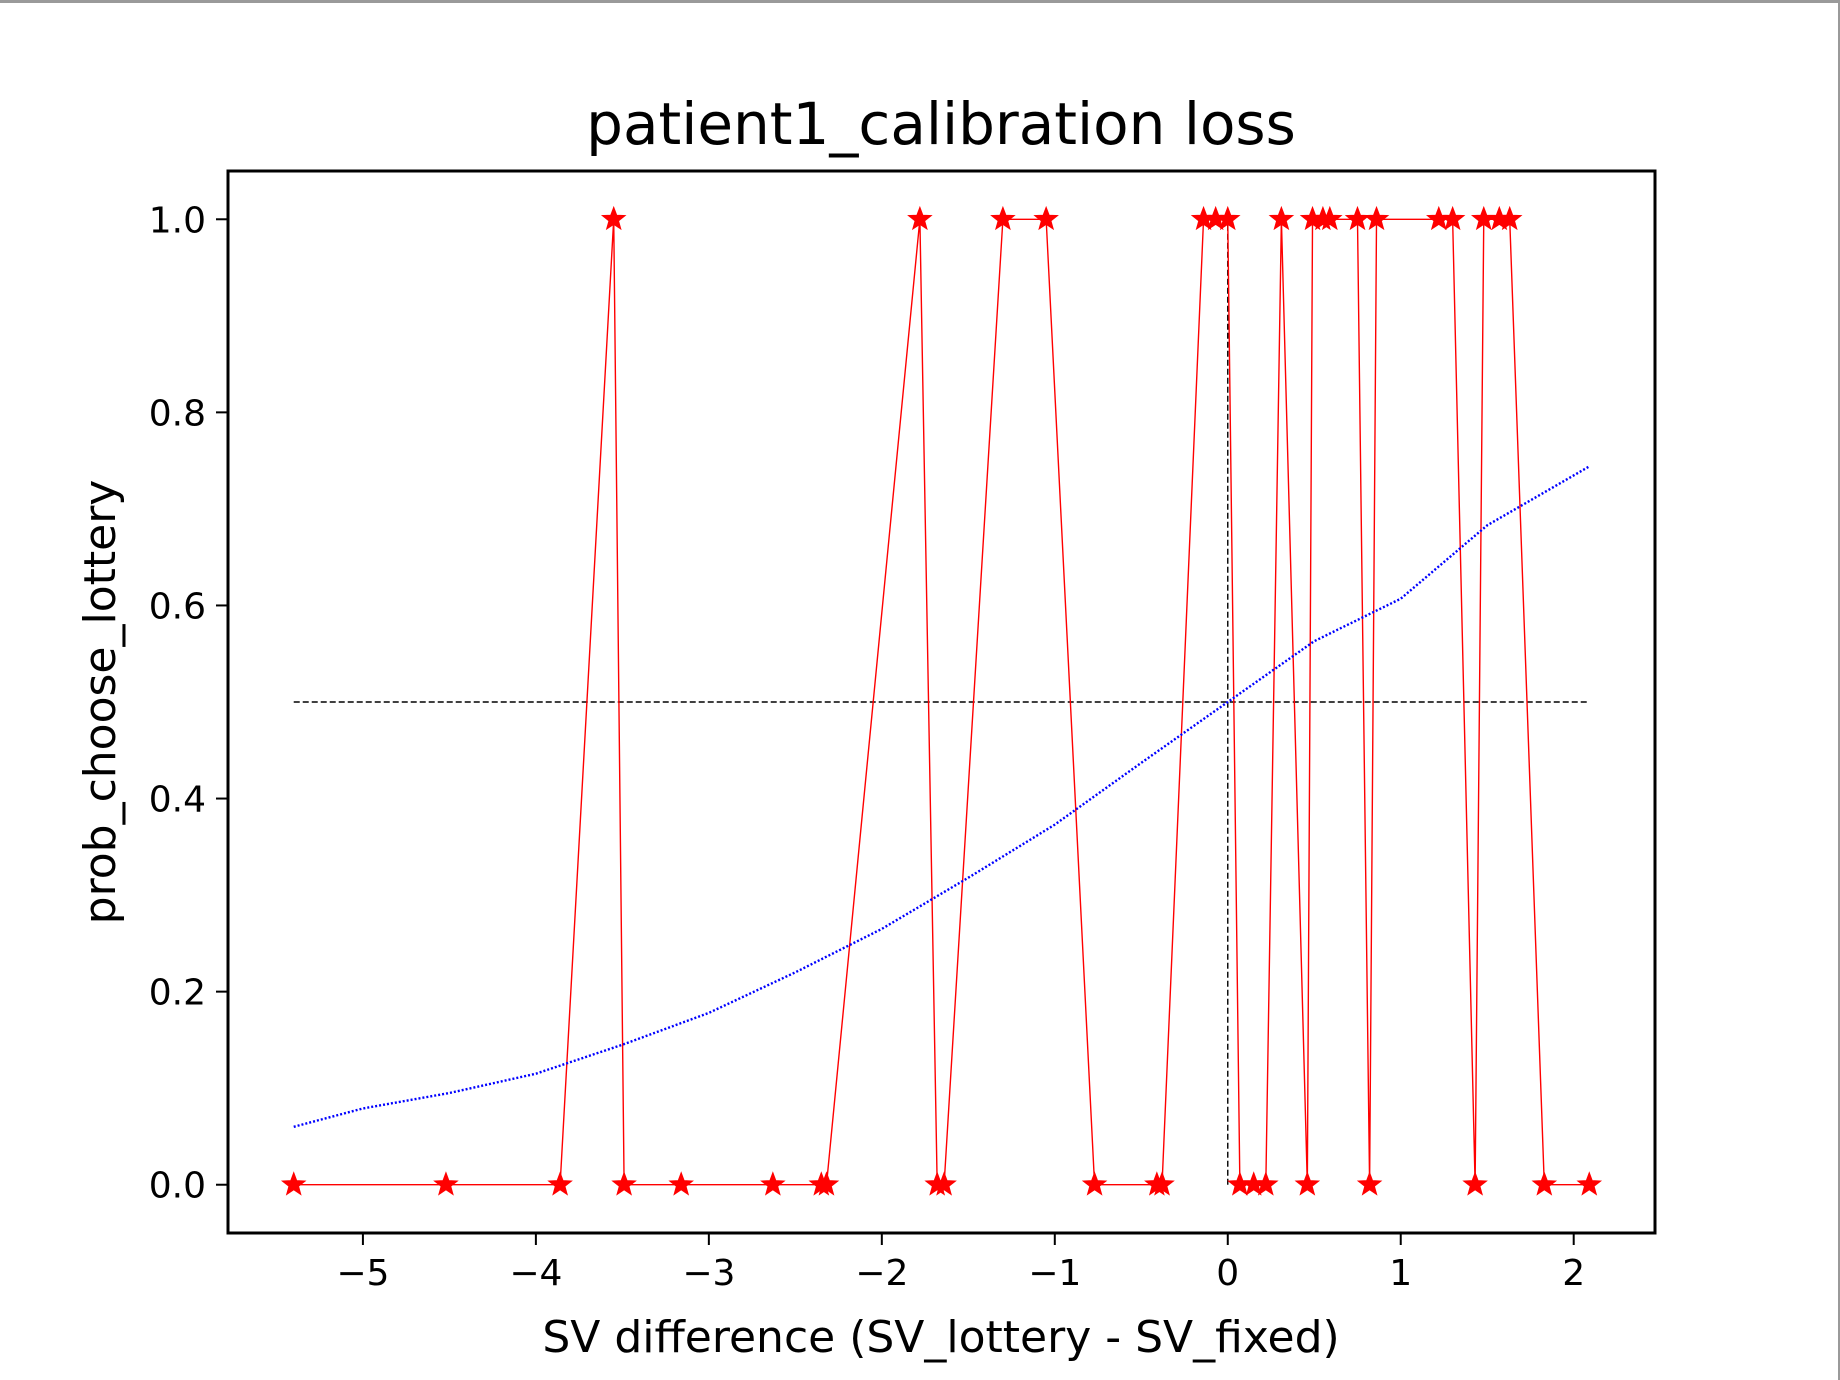 The width and height of the screenshot is (1840, 1380). I want to click on x-tick-label: −2, so click(881, 1273).